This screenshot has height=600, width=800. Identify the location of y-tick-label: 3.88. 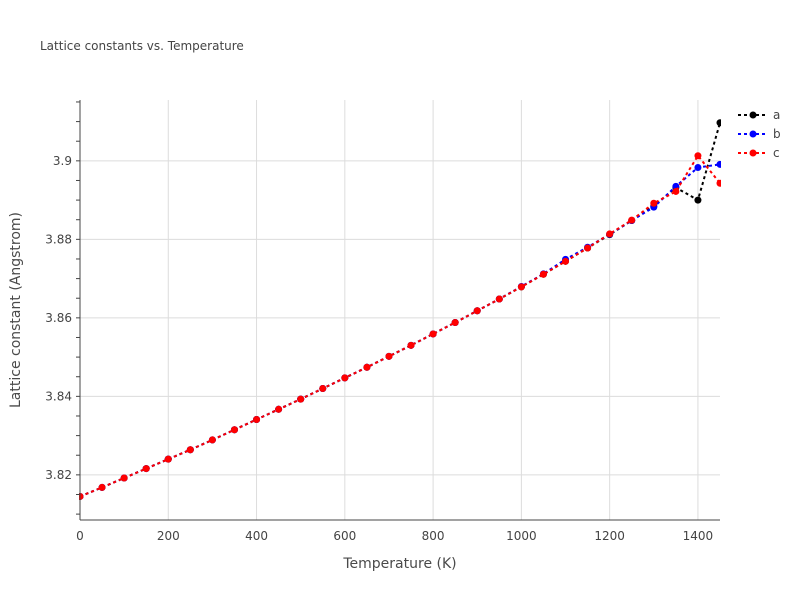
(58, 239).